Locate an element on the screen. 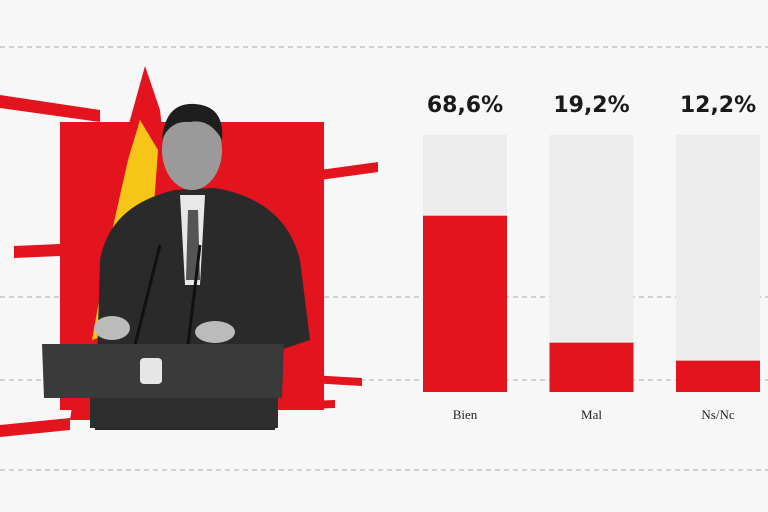 The width and height of the screenshot is (768, 512). hair is located at coordinates (192, 121).